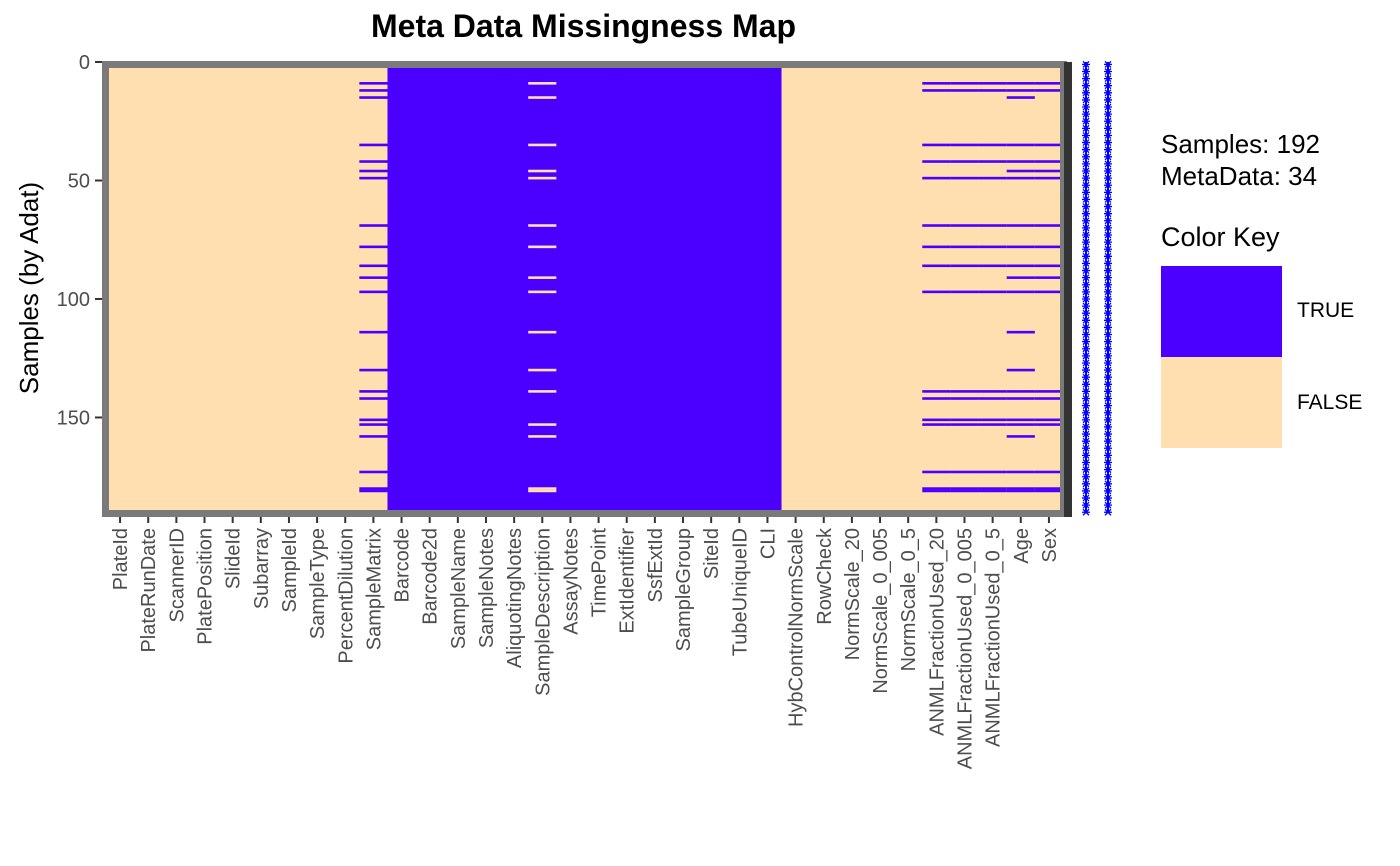 Image resolution: width=1400 pixels, height=866 pixels. What do you see at coordinates (431, 576) in the screenshot?
I see `x-tick-label-Barcode2d: Barcode2d` at bounding box center [431, 576].